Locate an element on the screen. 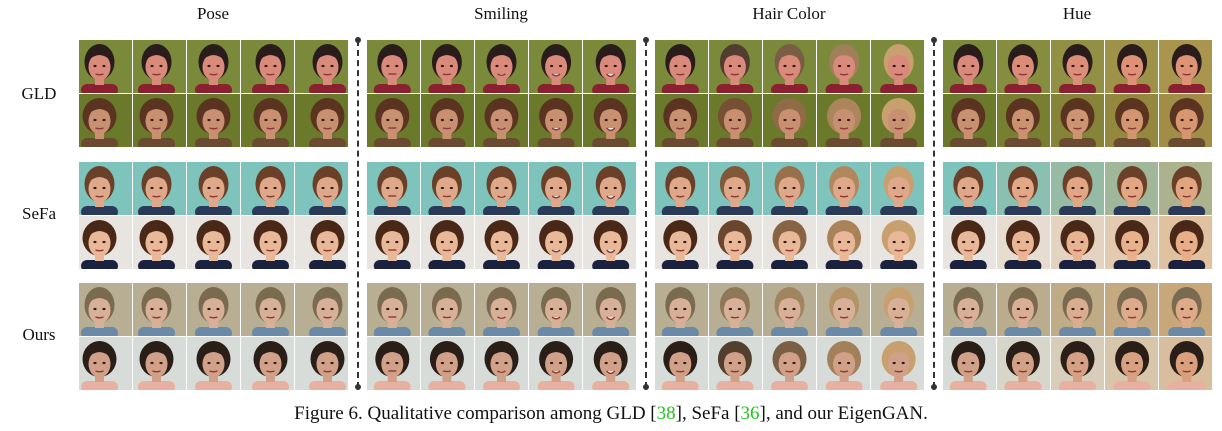 The height and width of the screenshot is (431, 1222). caption-mid: ], SeFa [ is located at coordinates (708, 413).